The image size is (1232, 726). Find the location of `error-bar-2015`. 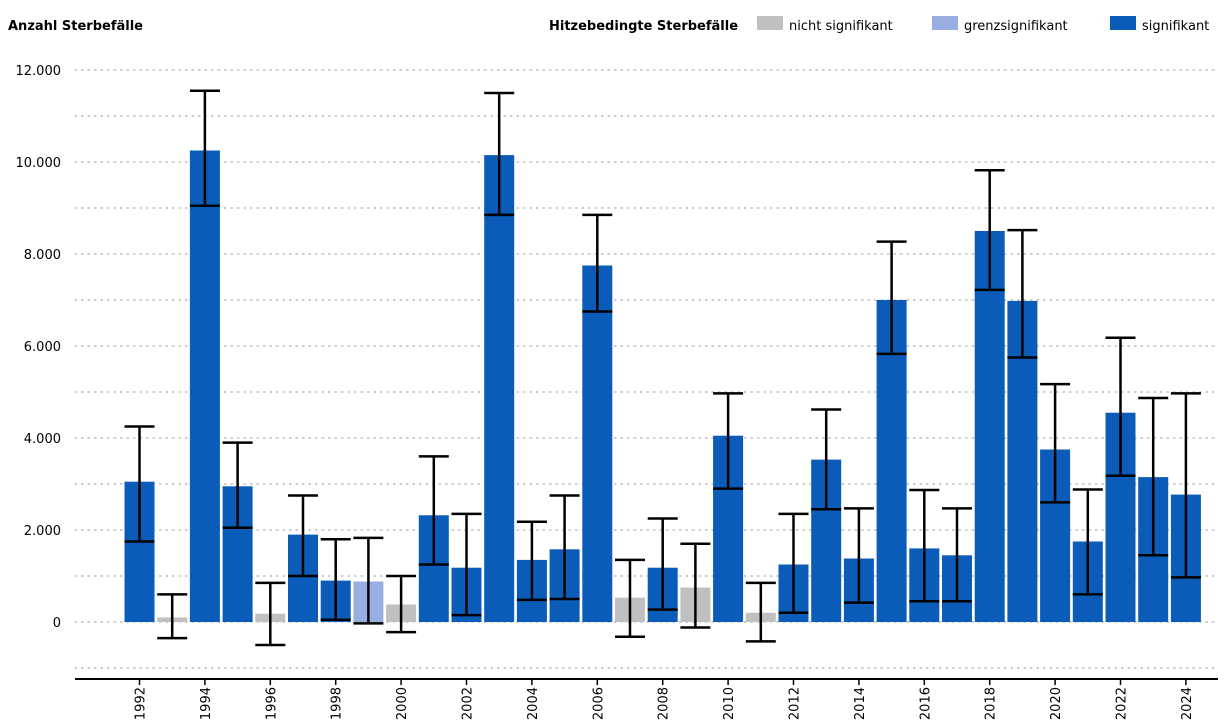

error-bar-2015 is located at coordinates (891, 298).